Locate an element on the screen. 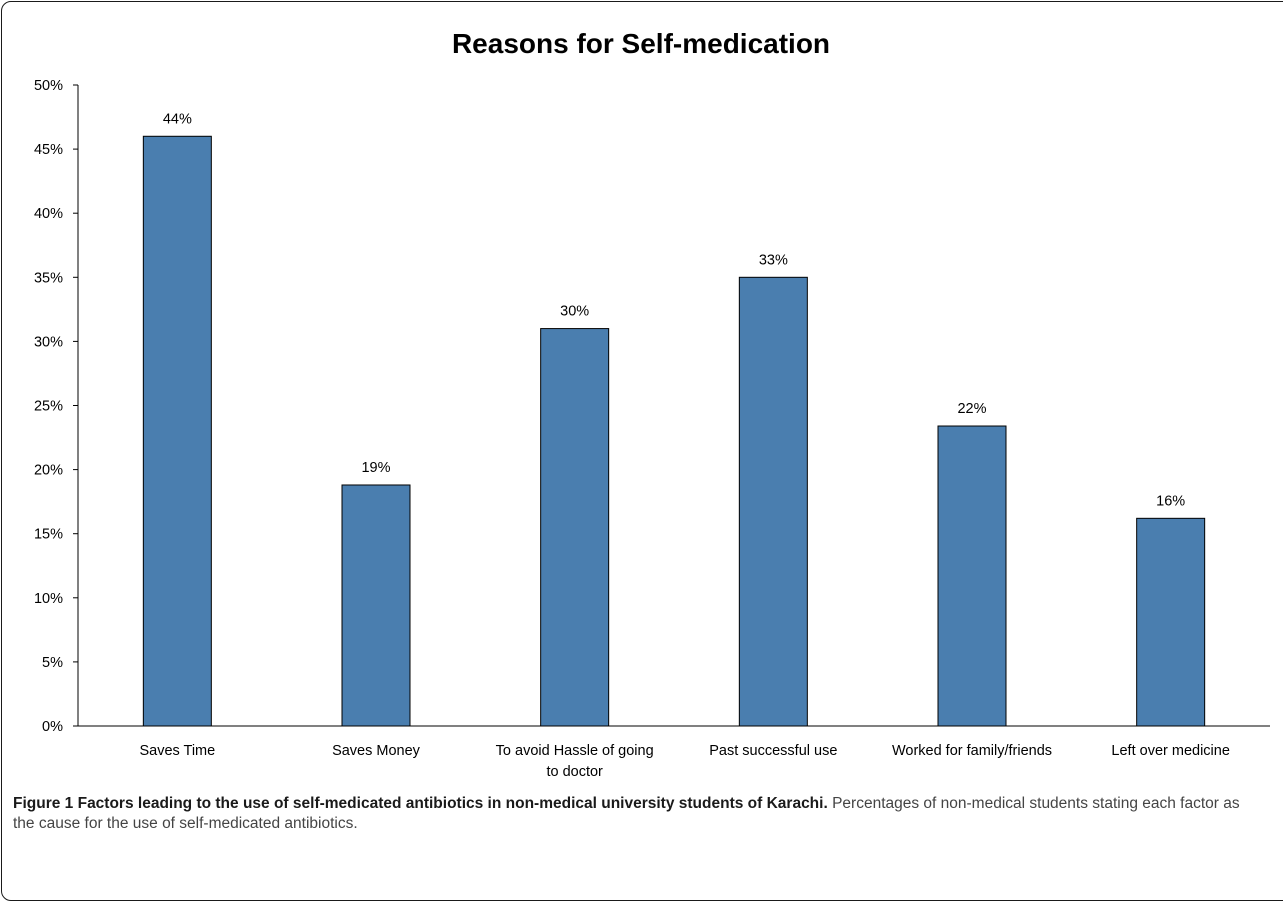  y-tick-label: 45% is located at coordinates (48, 150).